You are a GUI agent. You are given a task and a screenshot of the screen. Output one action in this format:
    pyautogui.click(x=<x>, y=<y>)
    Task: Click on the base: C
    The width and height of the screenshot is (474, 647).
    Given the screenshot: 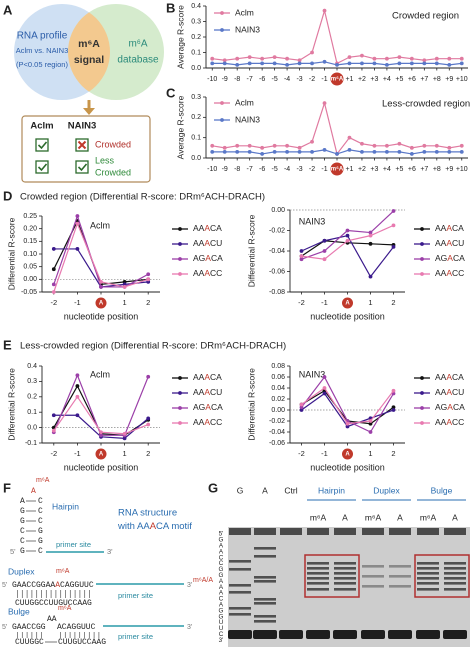 What is the action you would take?
    pyautogui.click(x=40, y=511)
    